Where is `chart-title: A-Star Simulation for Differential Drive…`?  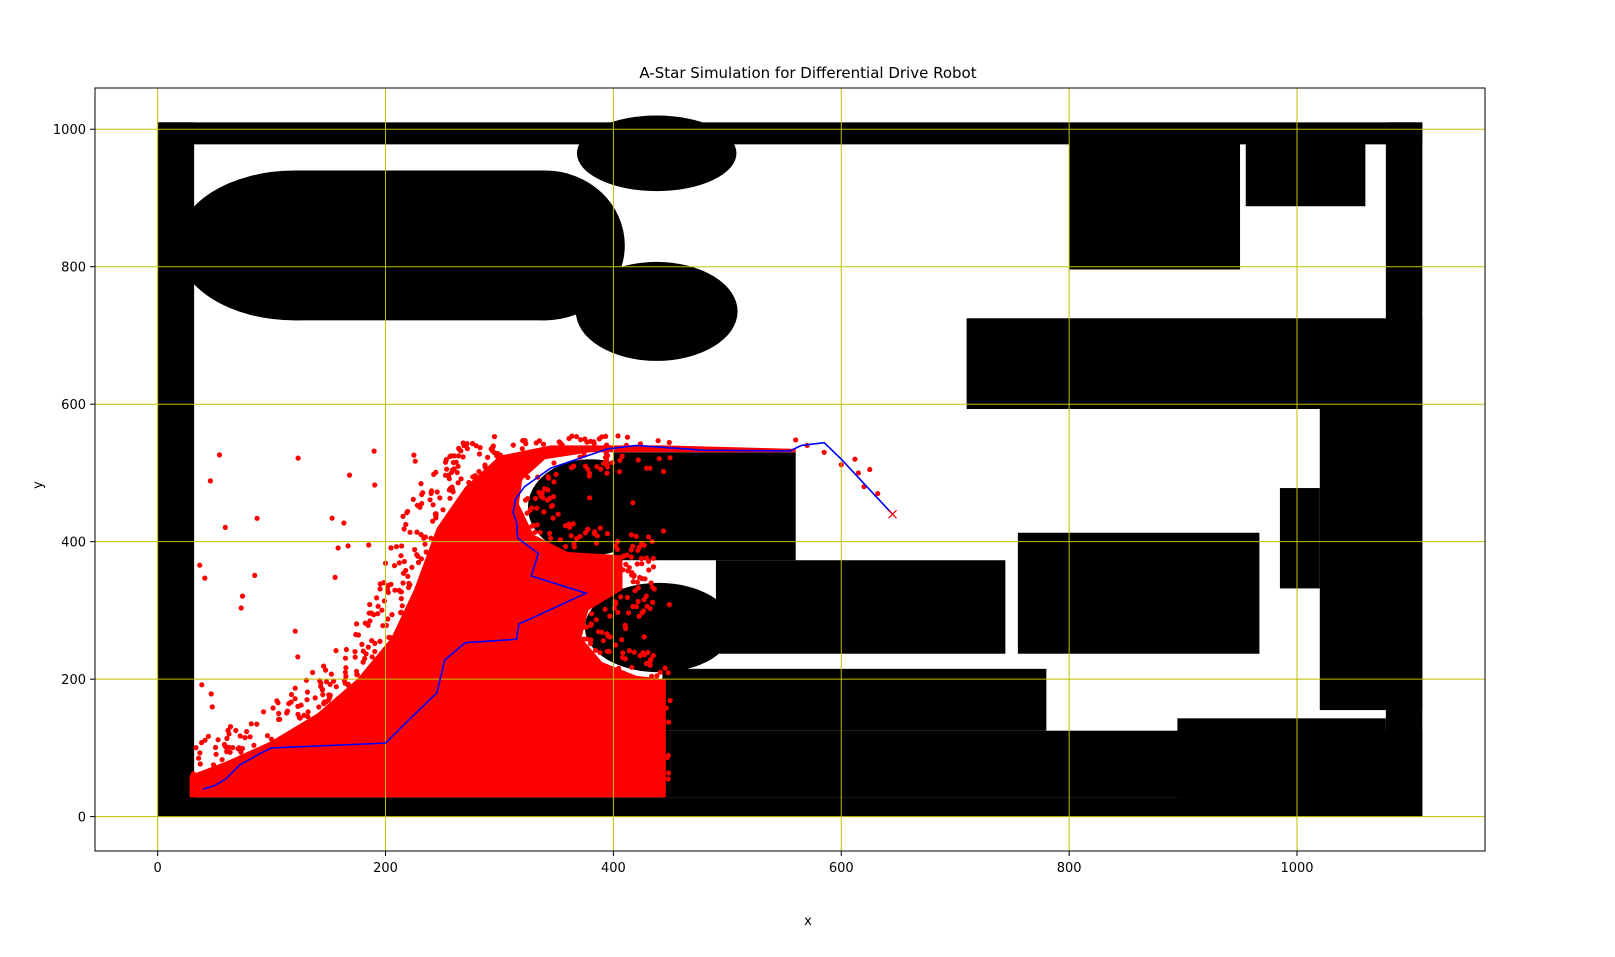 chart-title: A-Star Simulation for Differential Drive… is located at coordinates (807, 73).